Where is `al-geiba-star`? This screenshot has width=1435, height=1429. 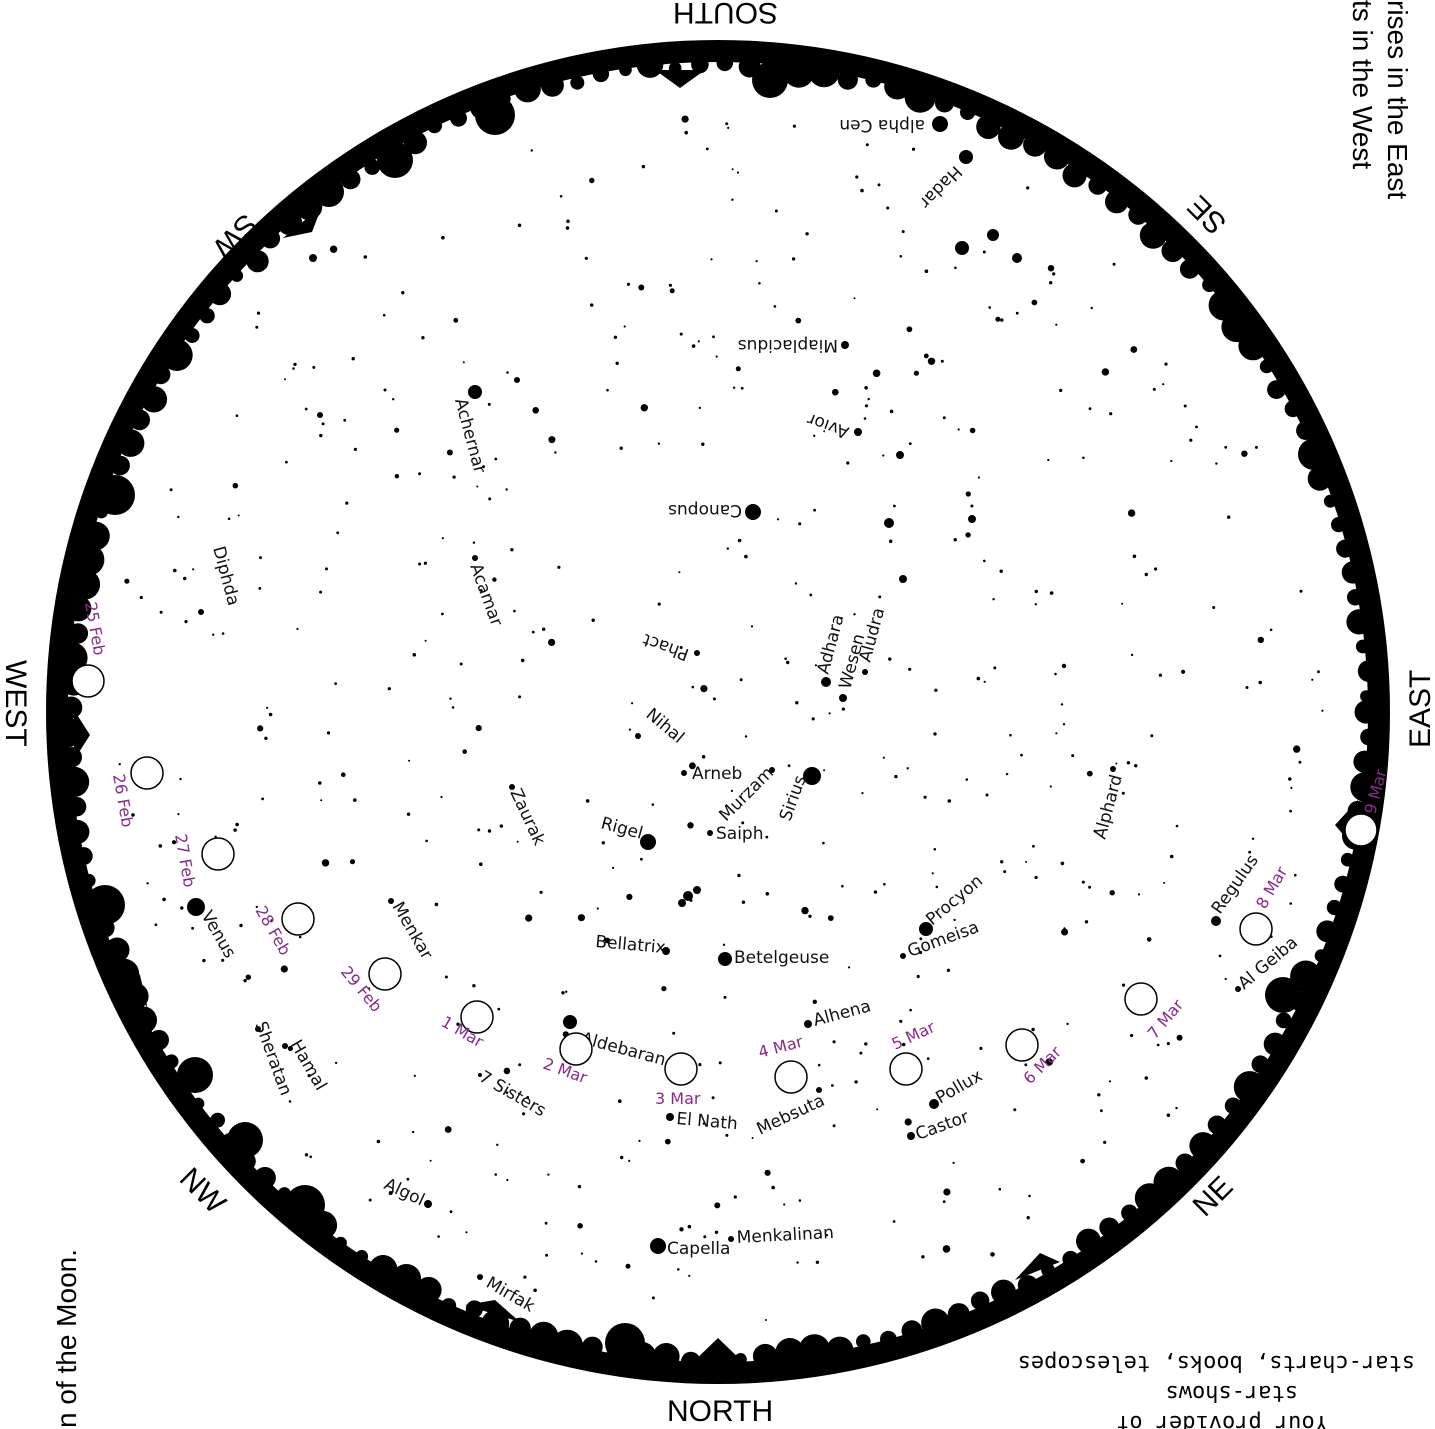 al-geiba-star is located at coordinates (1238, 989).